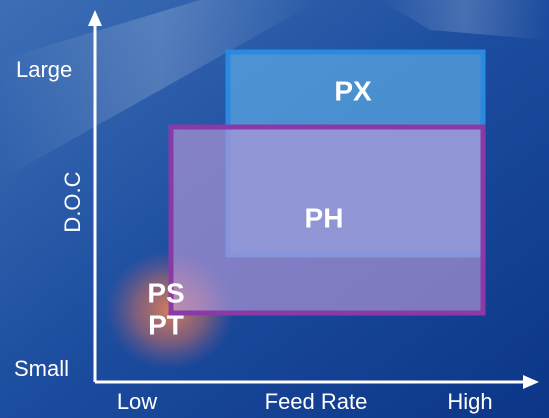 The height and width of the screenshot is (418, 549). I want to click on y-top-label: Large, so click(44, 69).